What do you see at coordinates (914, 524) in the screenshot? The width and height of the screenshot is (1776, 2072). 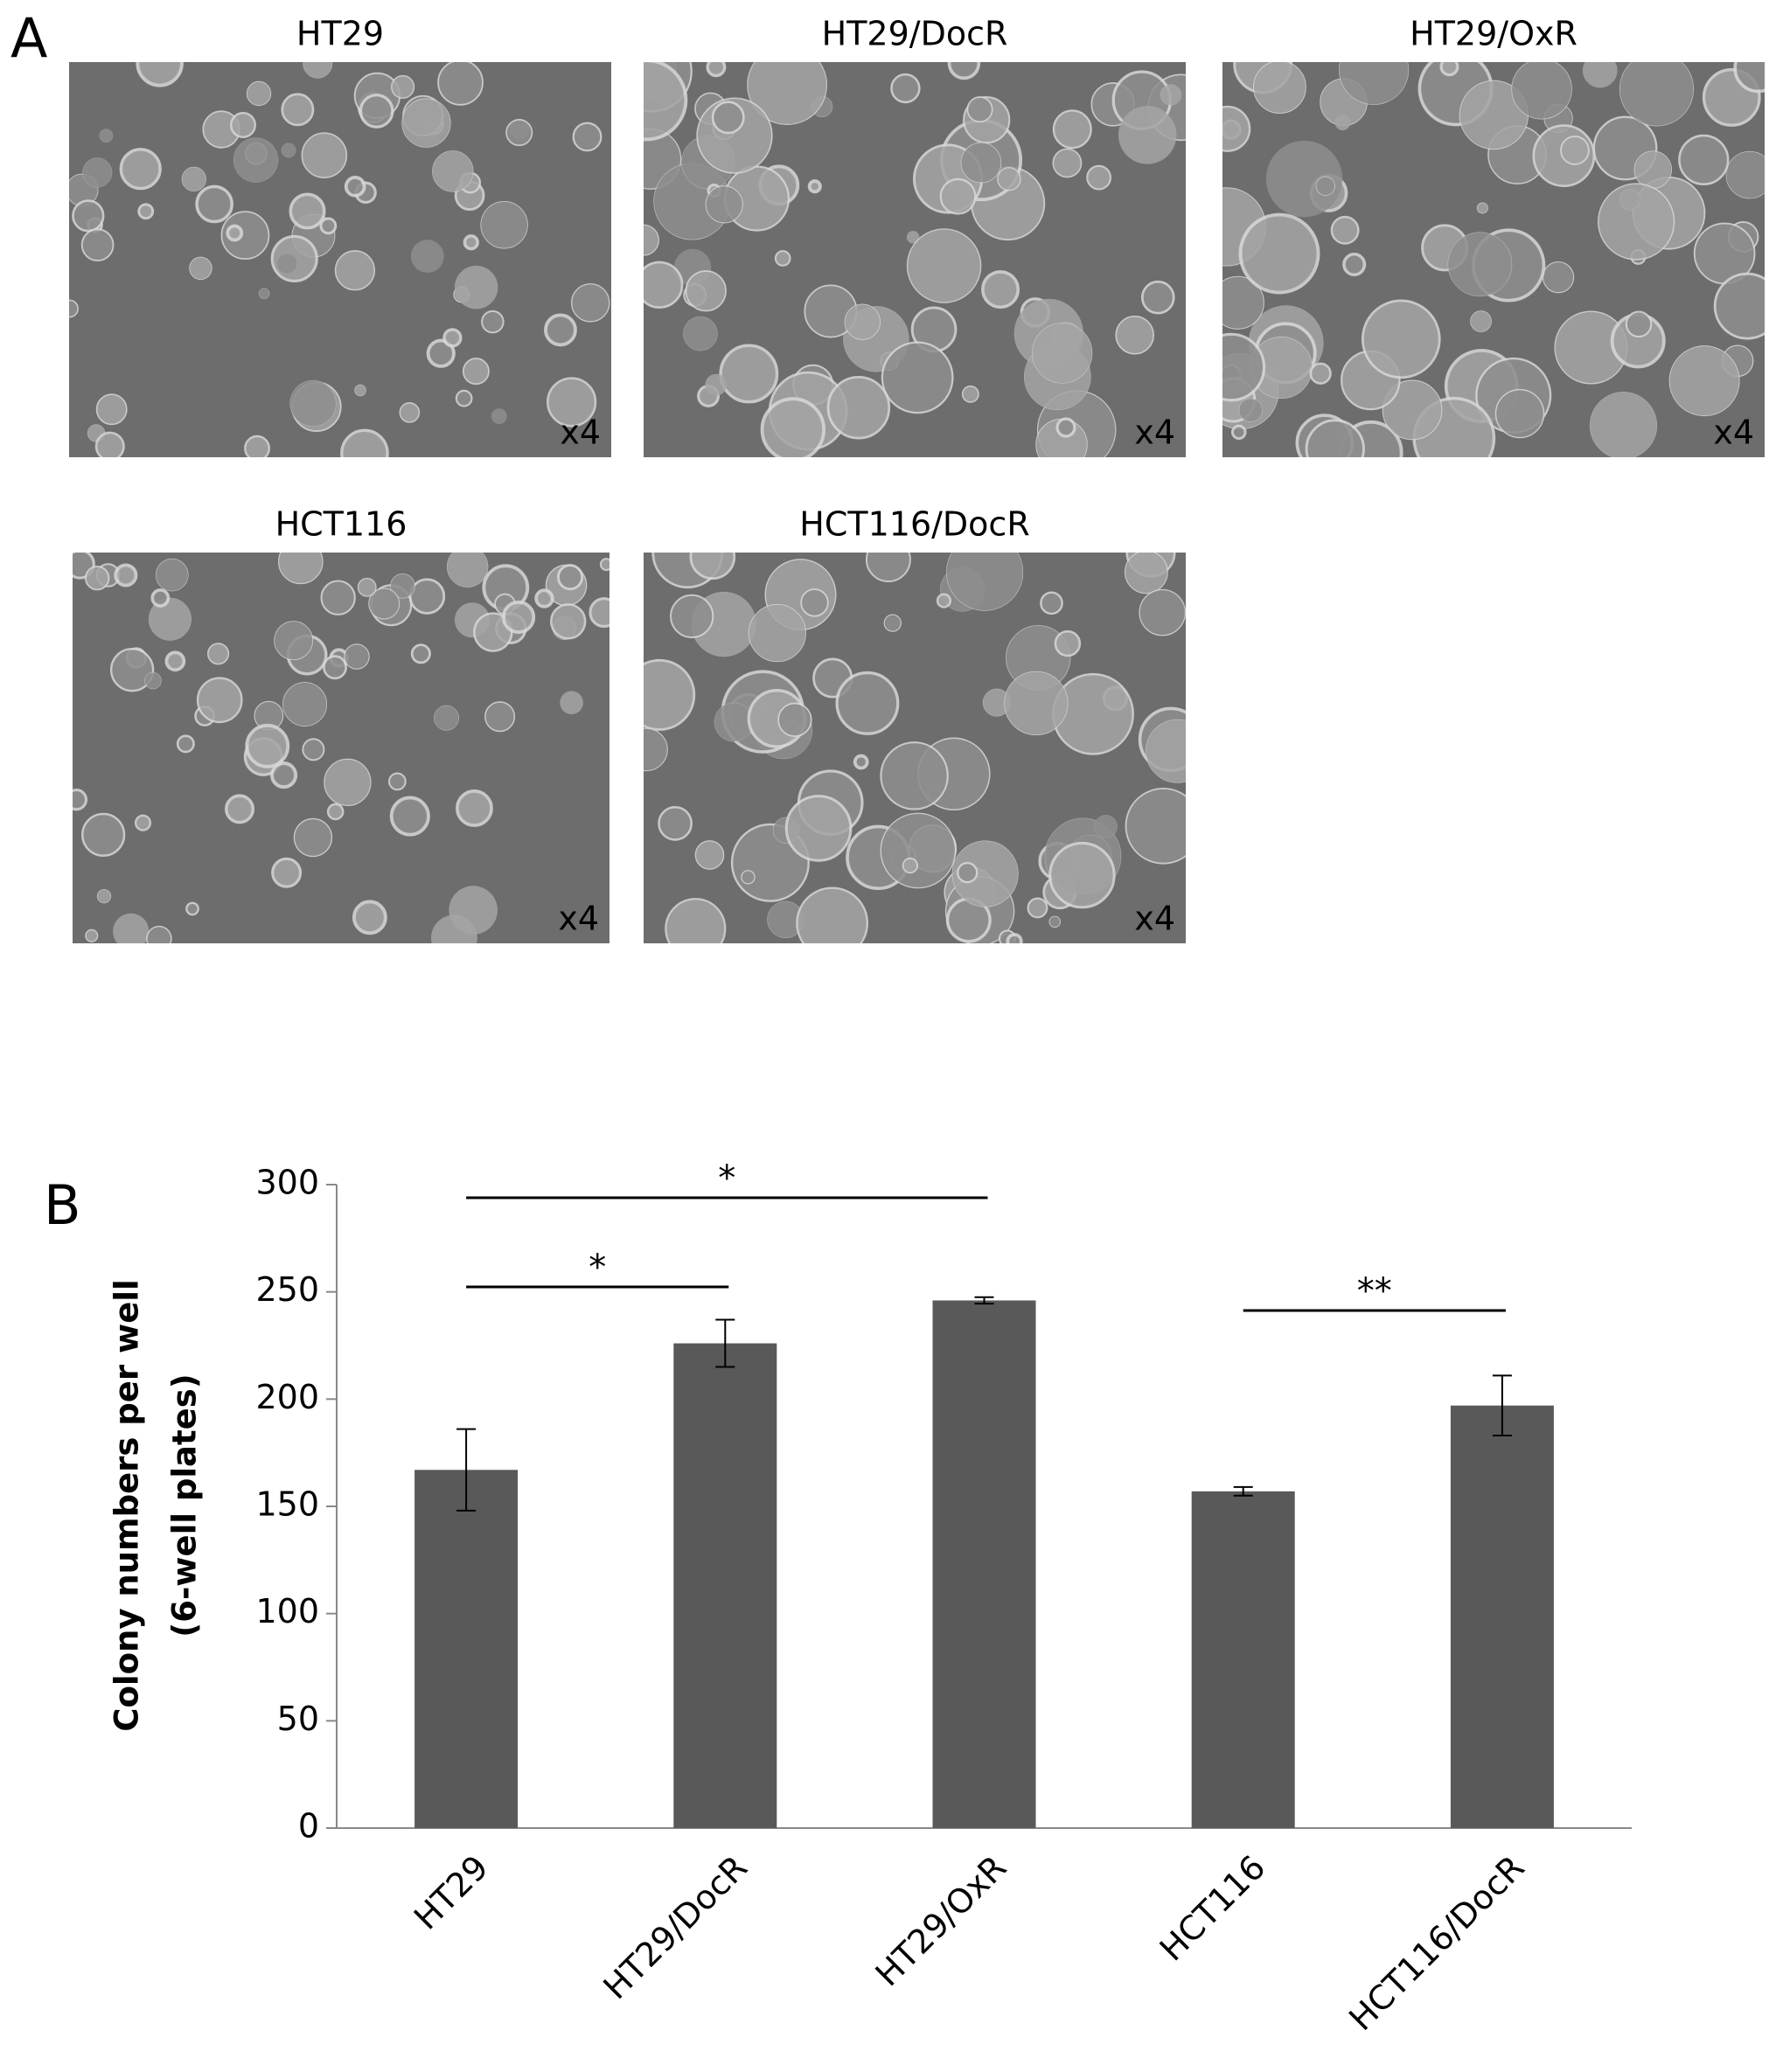 I see `micrograph-title: HCT116/DocR` at bounding box center [914, 524].